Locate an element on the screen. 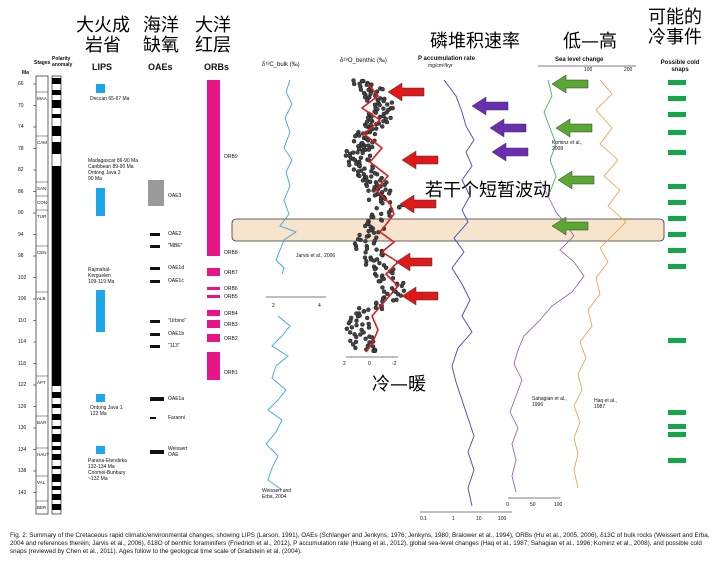 Image resolution: width=720 pixels, height=561 pixels. age-tick-label: 98 is located at coordinates (21, 256).